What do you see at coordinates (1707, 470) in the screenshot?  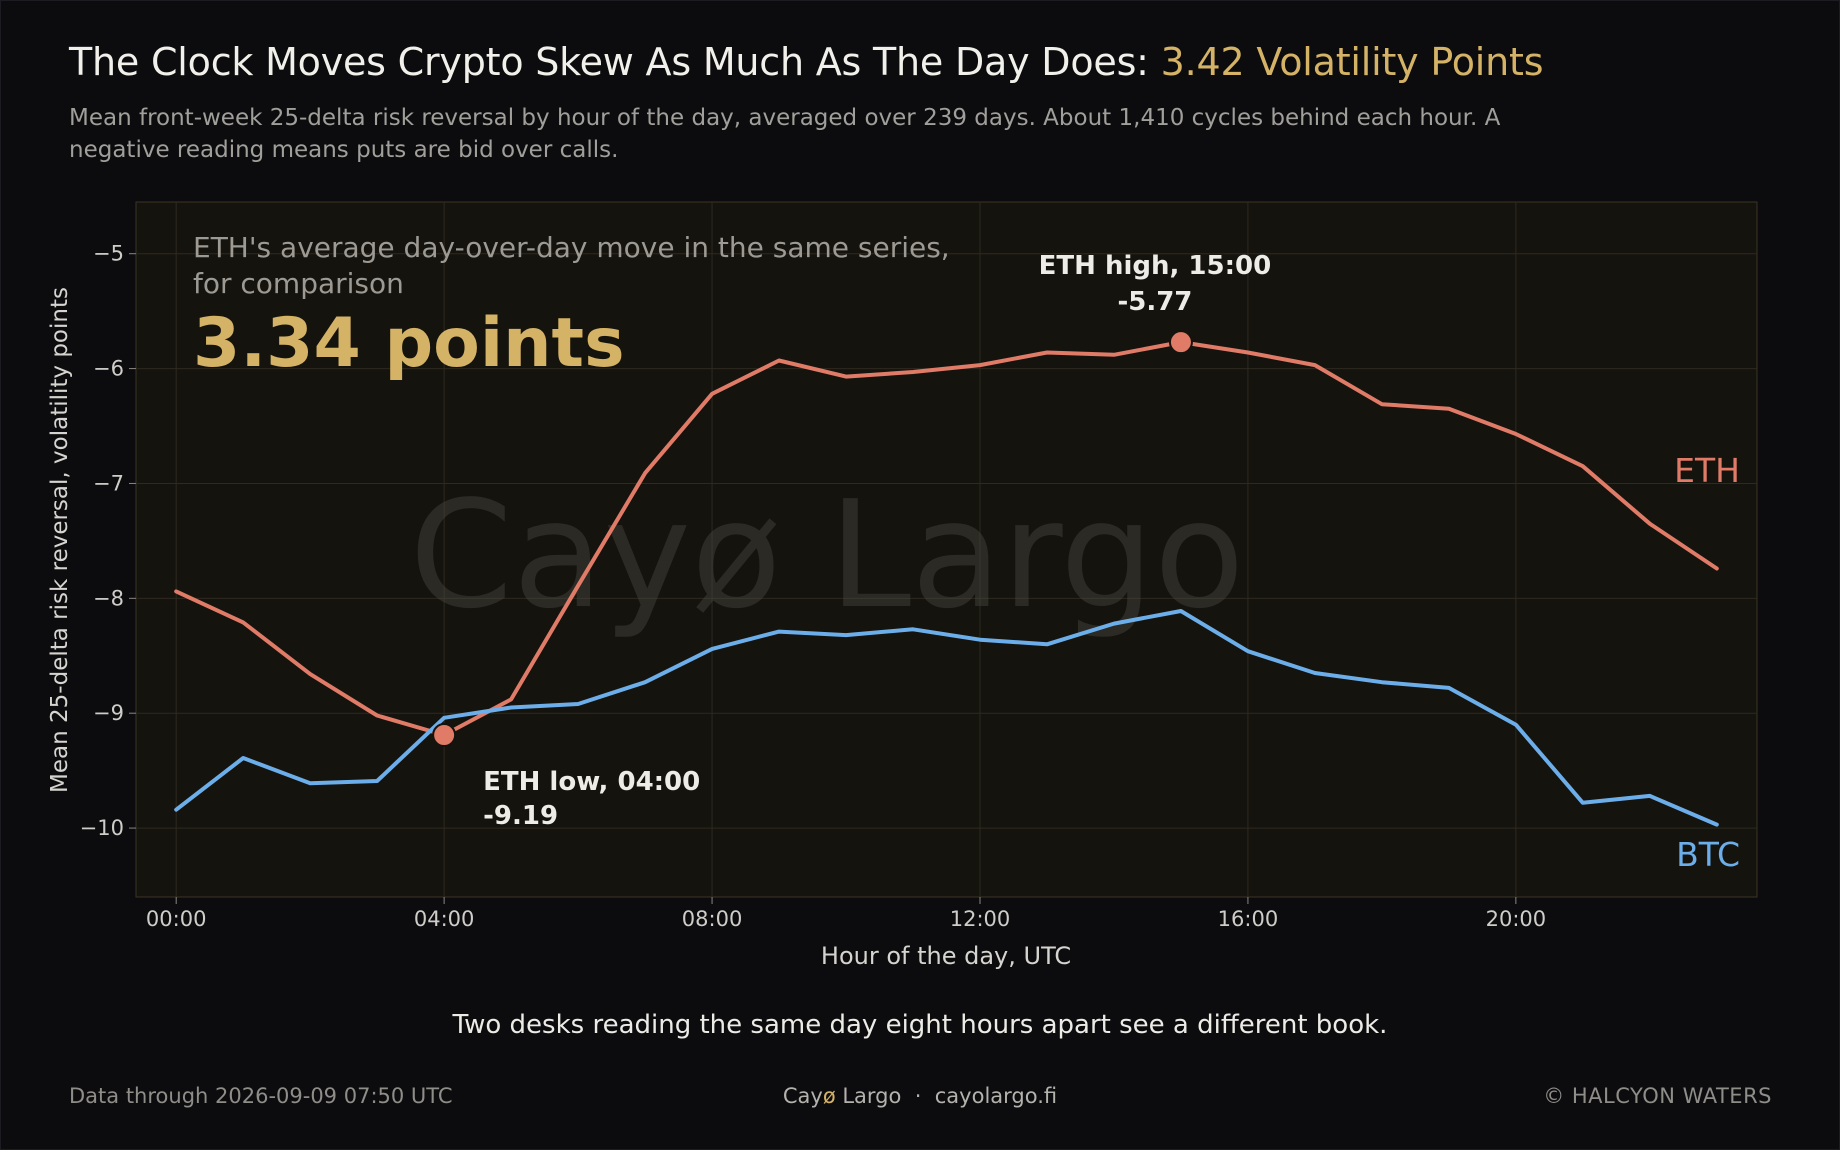 I see `series-label-eth: ETH` at bounding box center [1707, 470].